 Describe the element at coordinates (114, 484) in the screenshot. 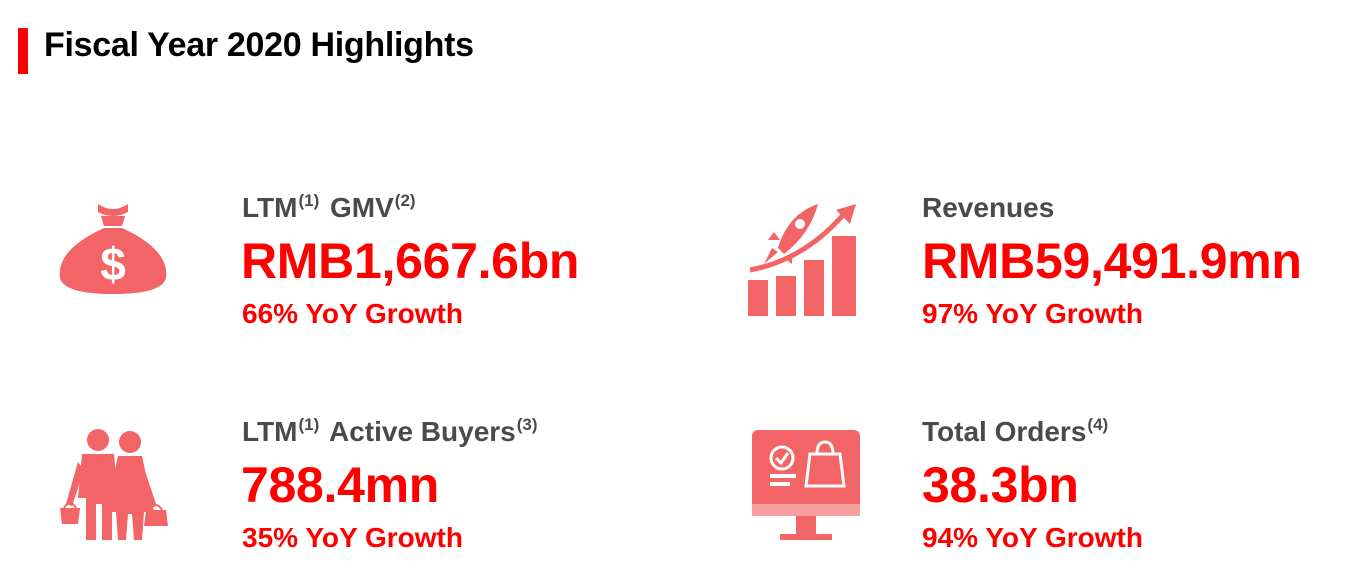

I see `shoppers-icon` at that location.